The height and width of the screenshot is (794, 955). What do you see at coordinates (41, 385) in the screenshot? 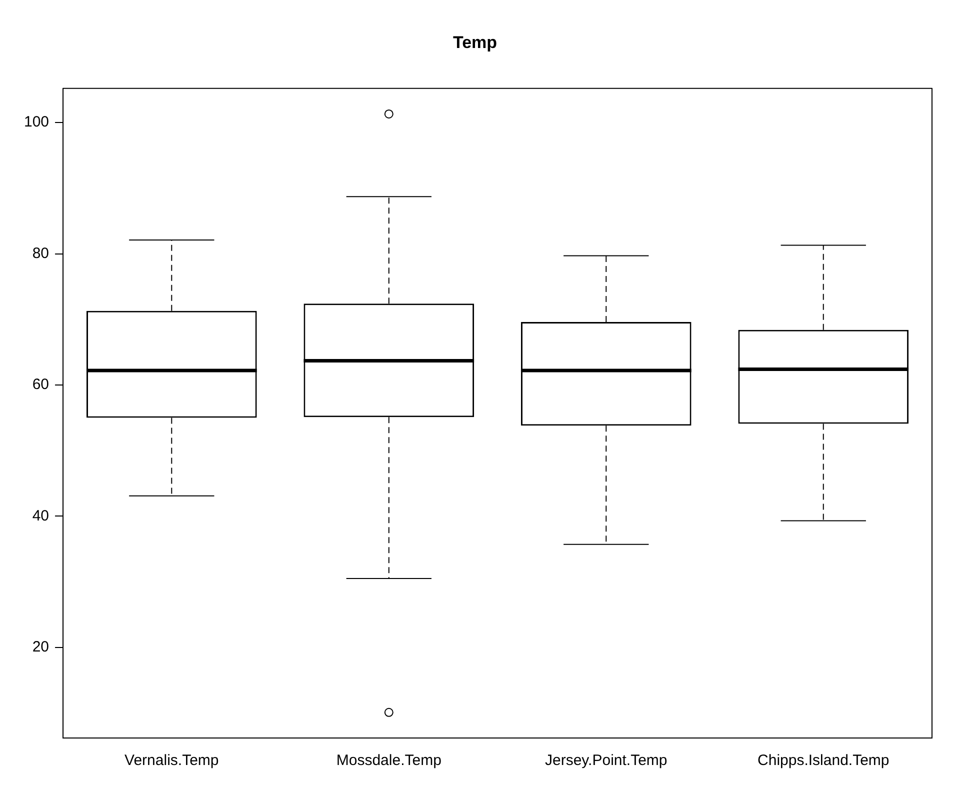
I see `y-tick-label: 60` at bounding box center [41, 385].